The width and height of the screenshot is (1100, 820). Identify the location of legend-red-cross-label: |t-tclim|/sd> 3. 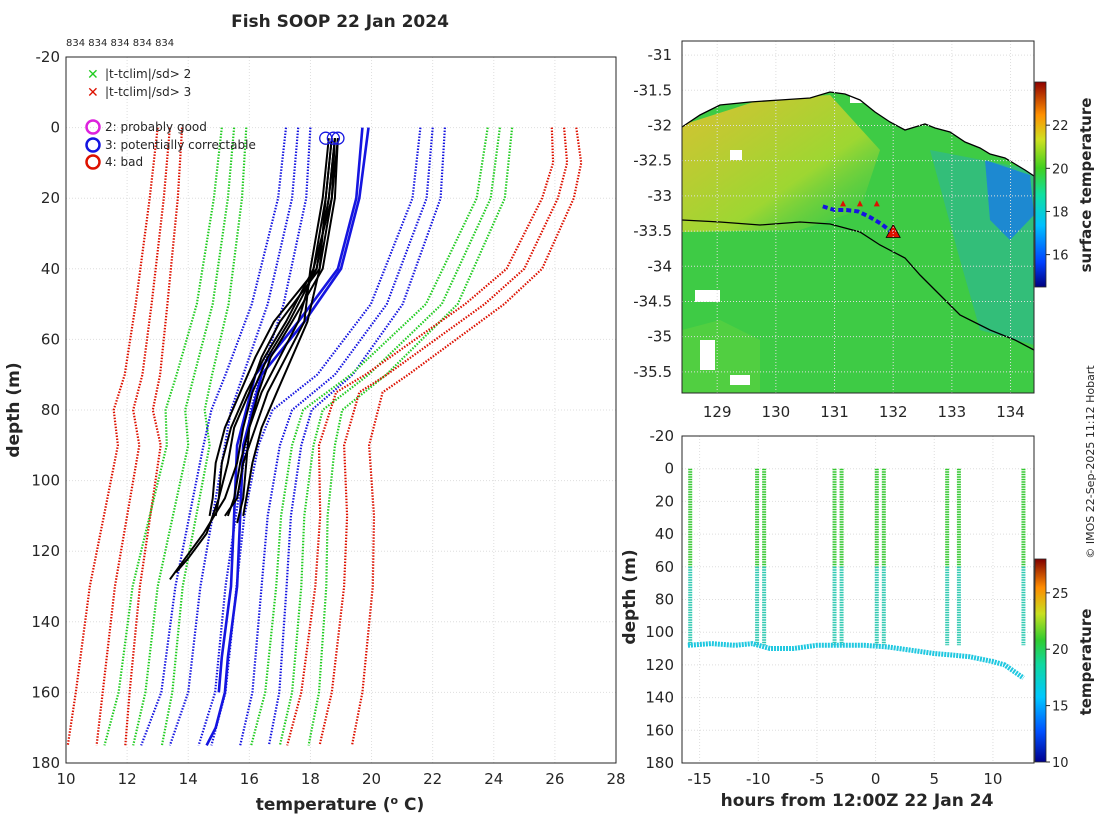
(148, 92).